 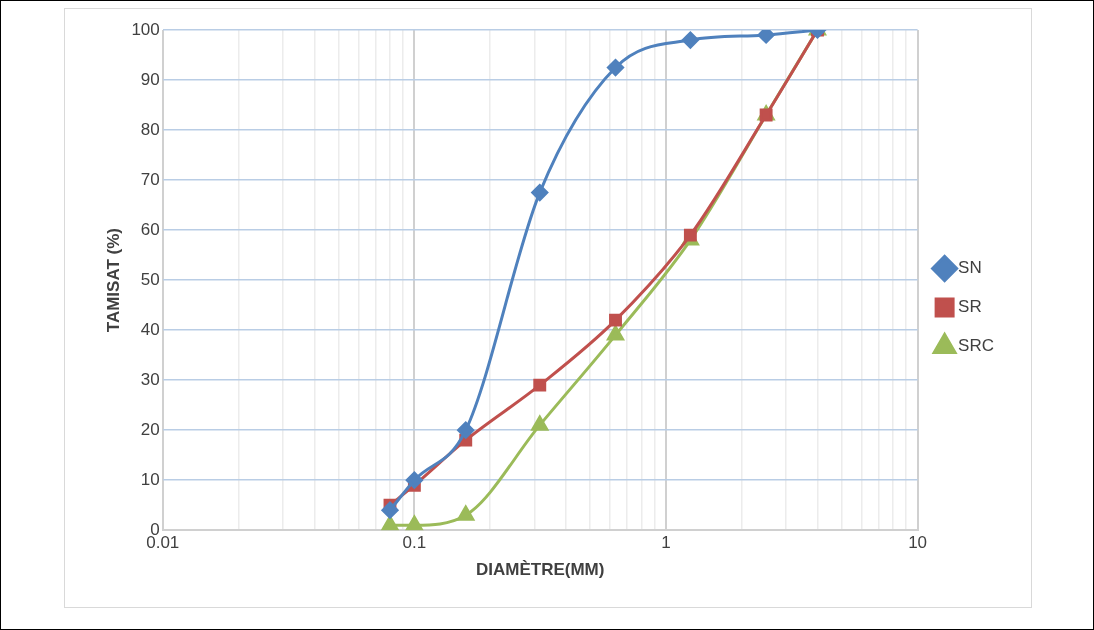 I want to click on y-tick-label: 50, so click(x=150, y=279).